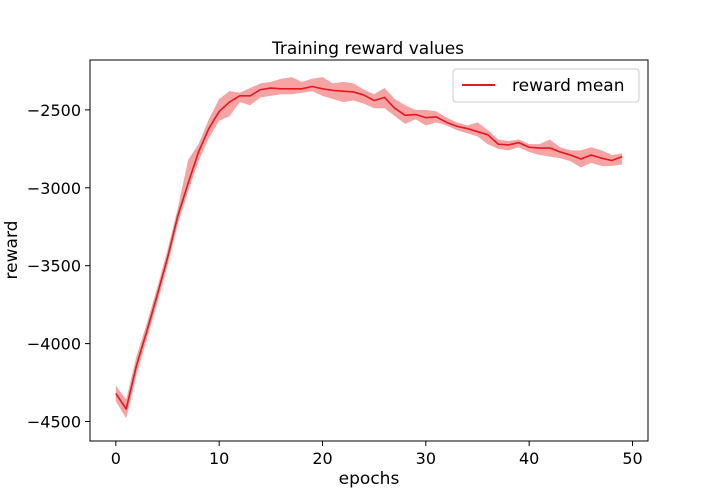 Image resolution: width=720 pixels, height=504 pixels. What do you see at coordinates (54, 422) in the screenshot?
I see `y-tick-label: −4500` at bounding box center [54, 422].